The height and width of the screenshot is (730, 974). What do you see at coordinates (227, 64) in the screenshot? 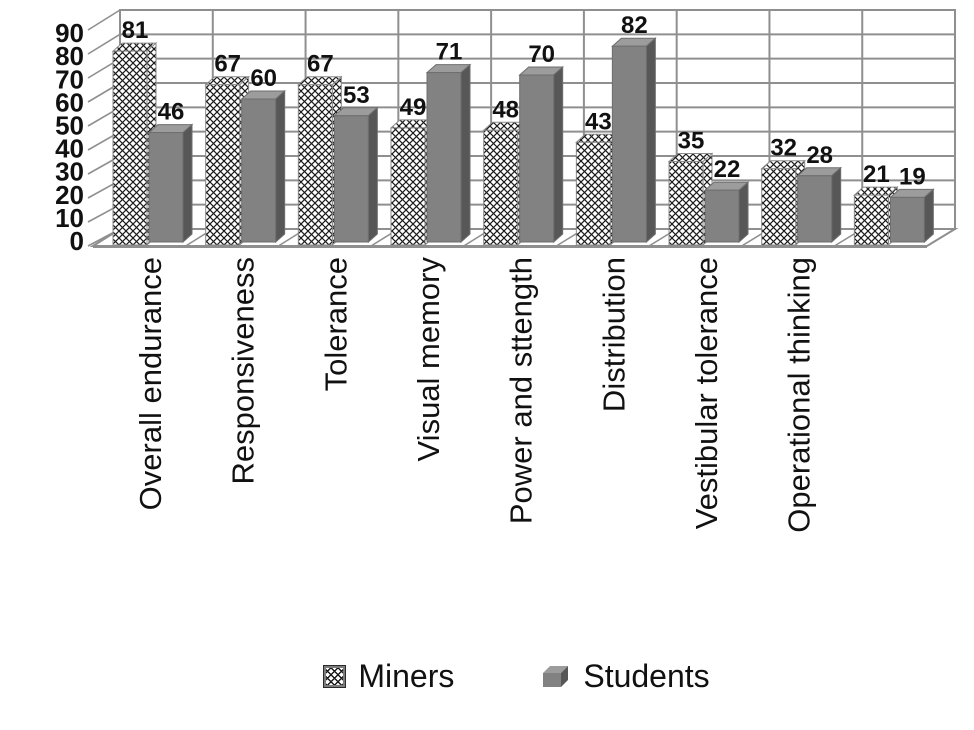
I see `data-label-miners-1: 67` at bounding box center [227, 64].